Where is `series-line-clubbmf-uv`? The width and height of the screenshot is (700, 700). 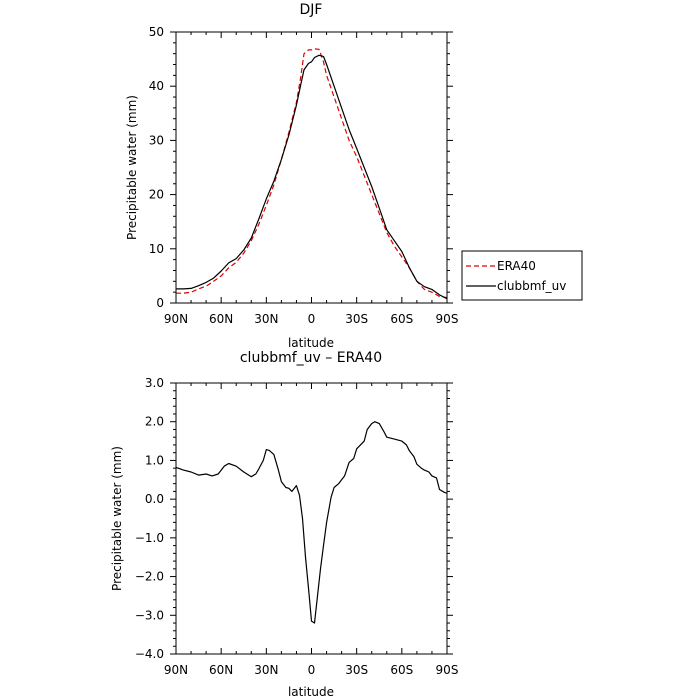 series-line-clubbmf-uv is located at coordinates (312, 177).